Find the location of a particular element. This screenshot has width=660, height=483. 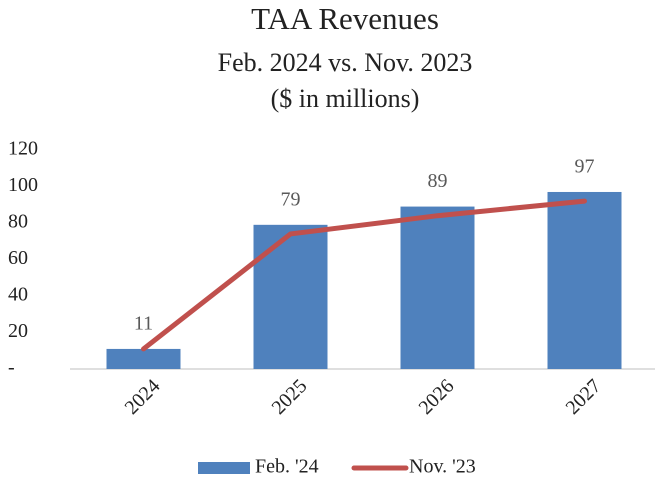

legend-label: Feb. '24 is located at coordinates (287, 467).